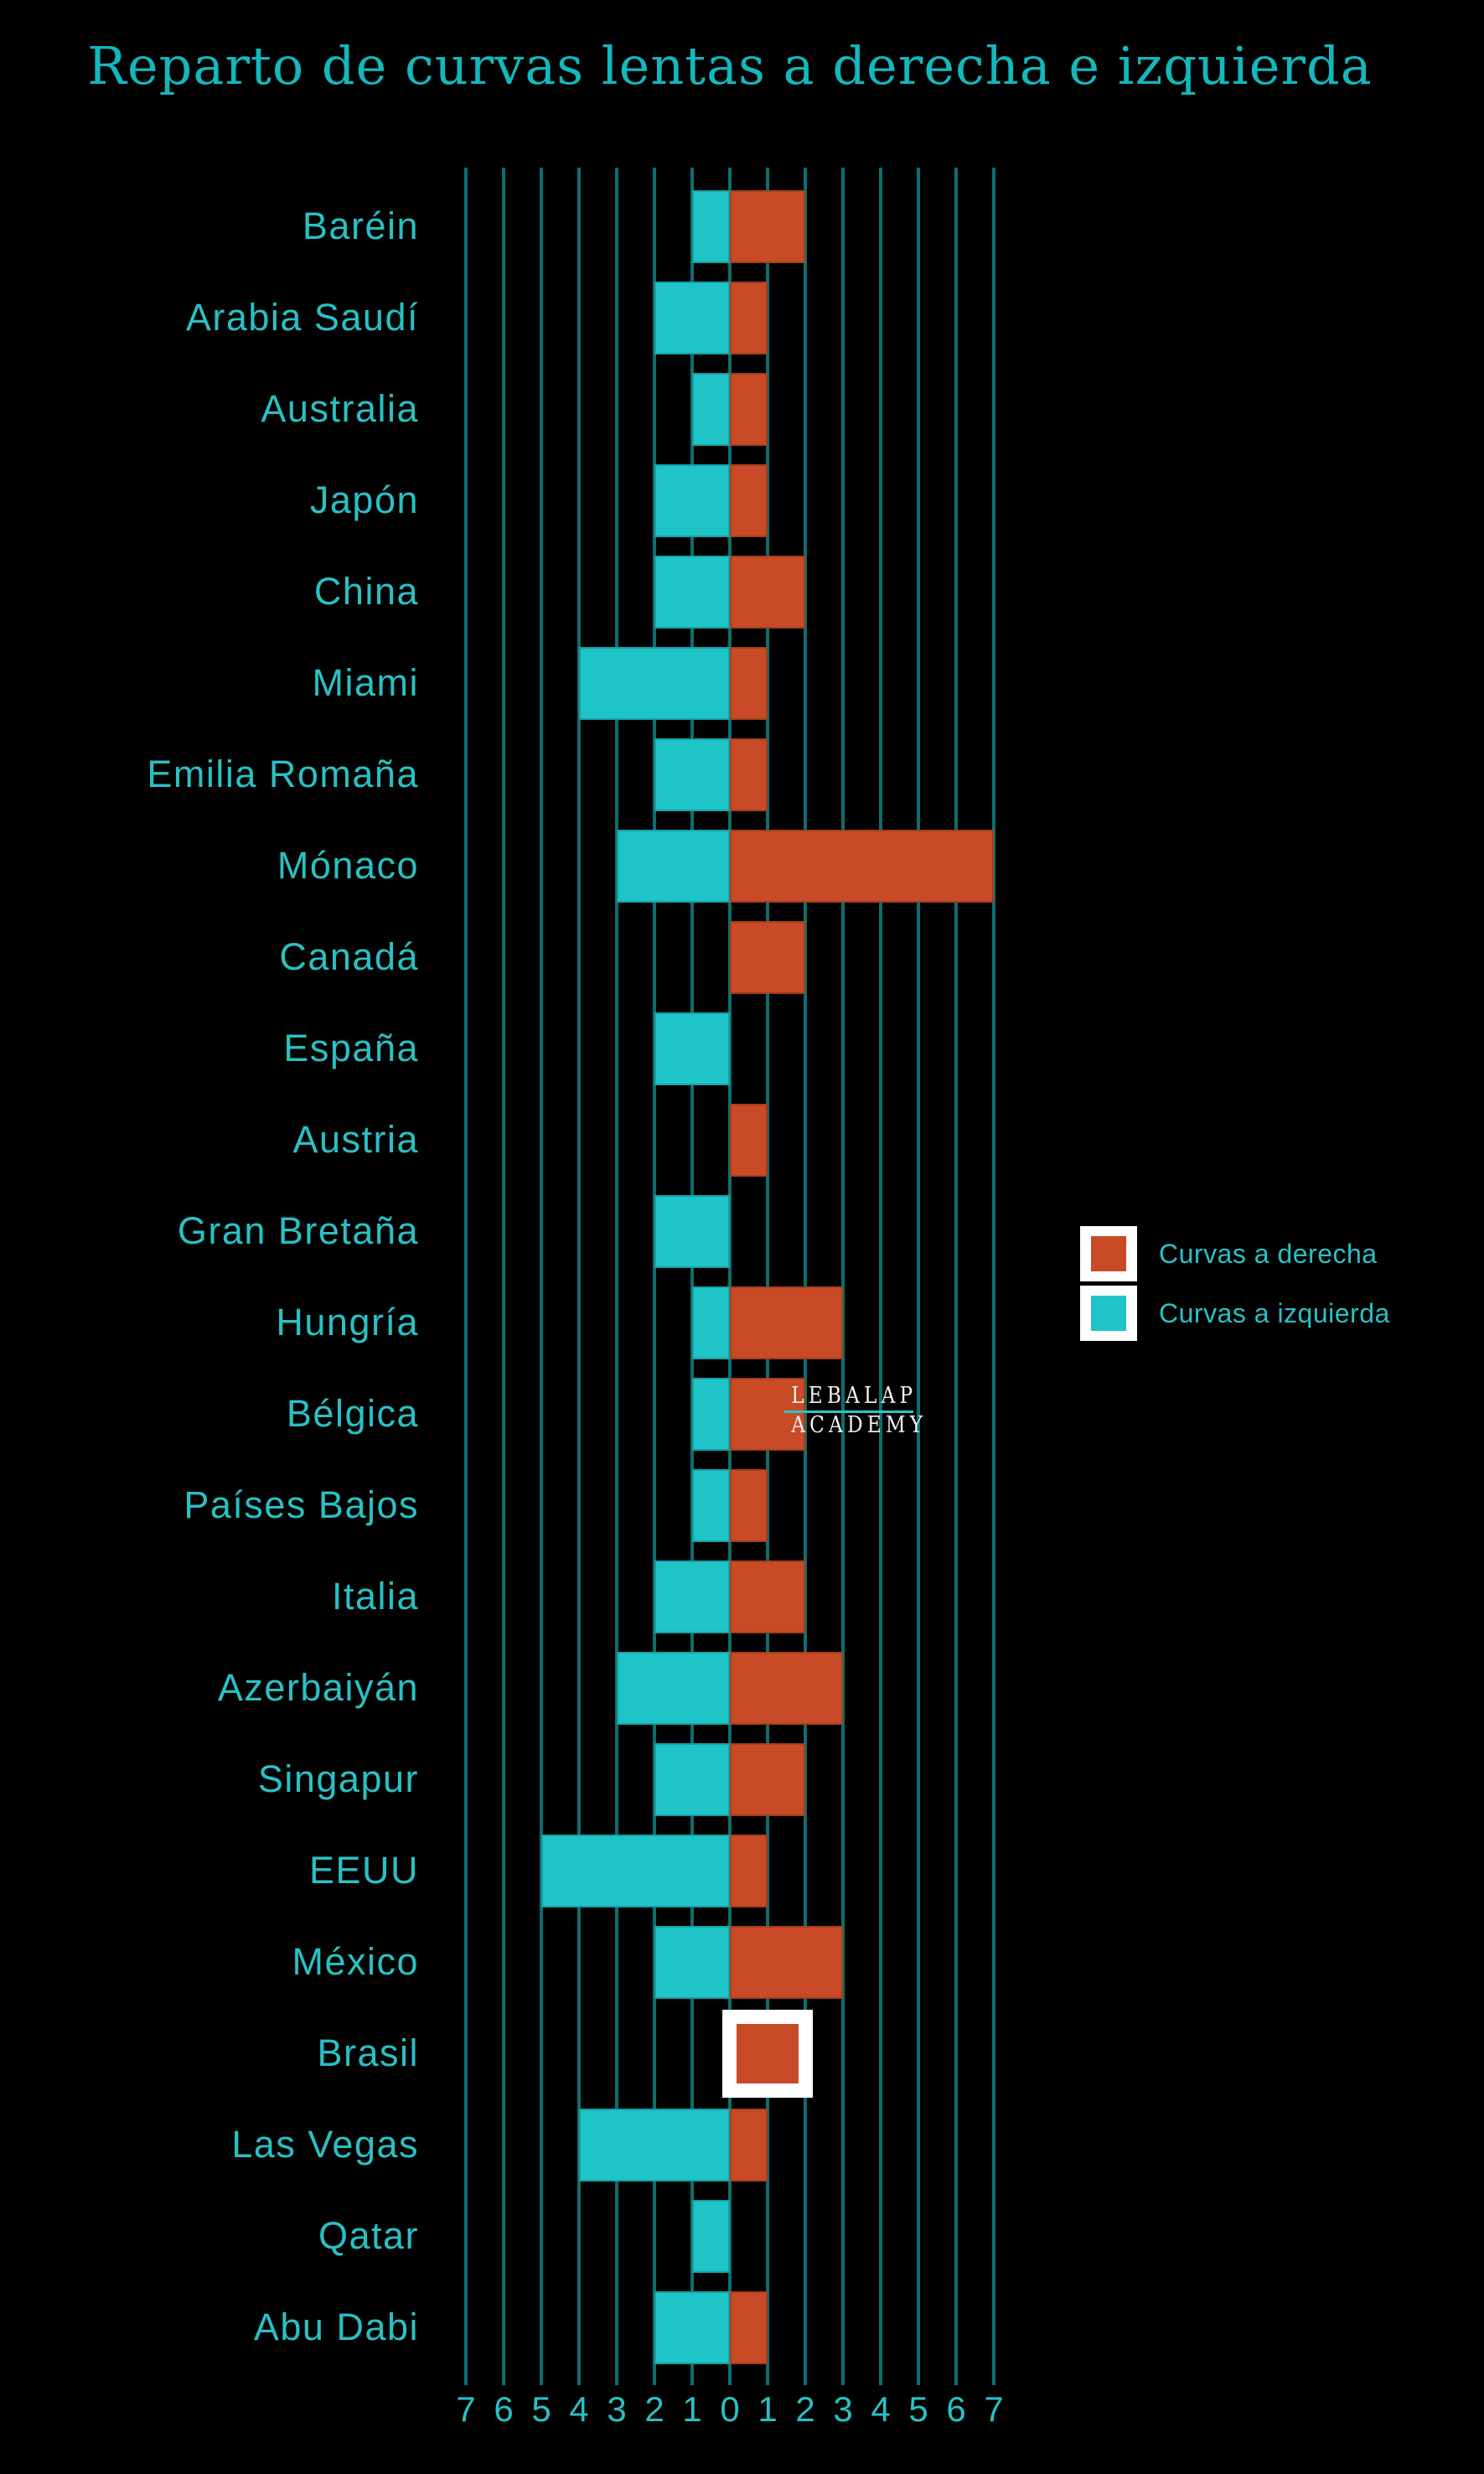 The height and width of the screenshot is (2474, 1484). I want to click on category-label: China, so click(366, 591).